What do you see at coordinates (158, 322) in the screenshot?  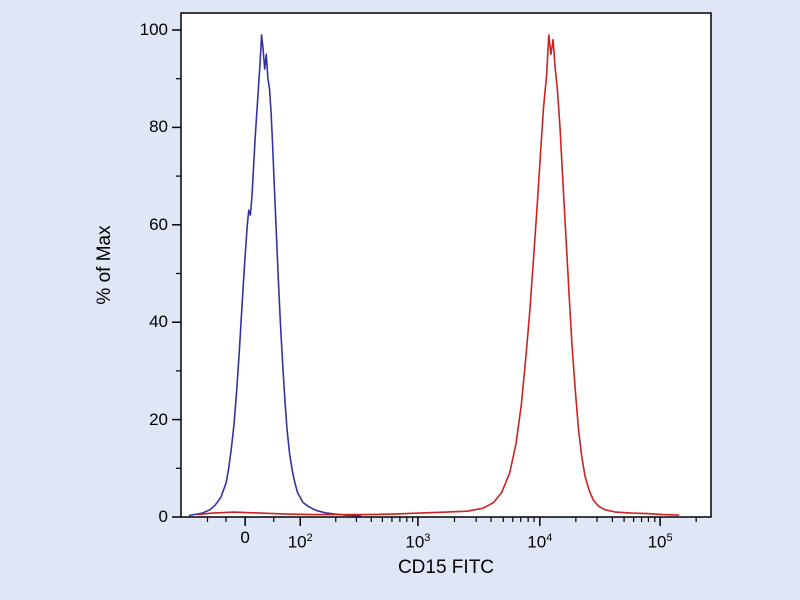 I see `y-tick-label: 40` at bounding box center [158, 322].